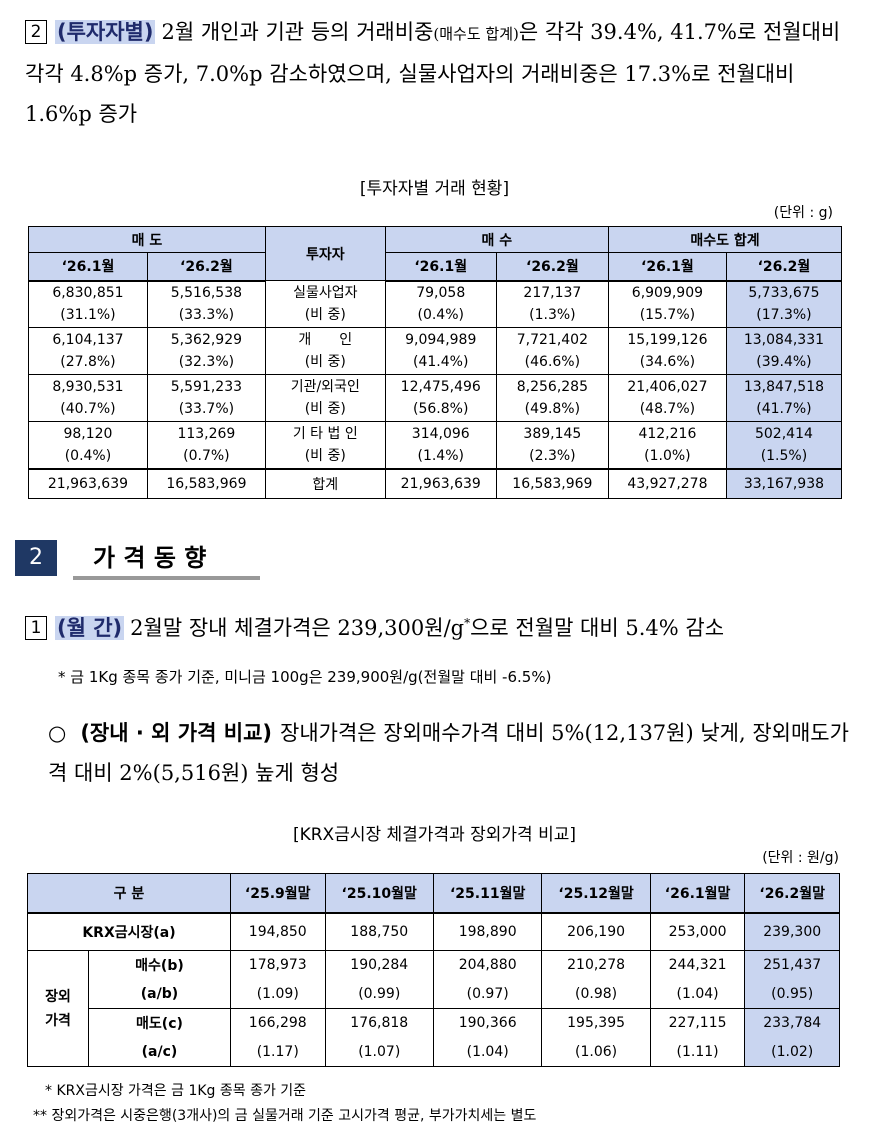 The height and width of the screenshot is (1128, 869). I want to click on cell: 43,927,278, so click(667, 483).